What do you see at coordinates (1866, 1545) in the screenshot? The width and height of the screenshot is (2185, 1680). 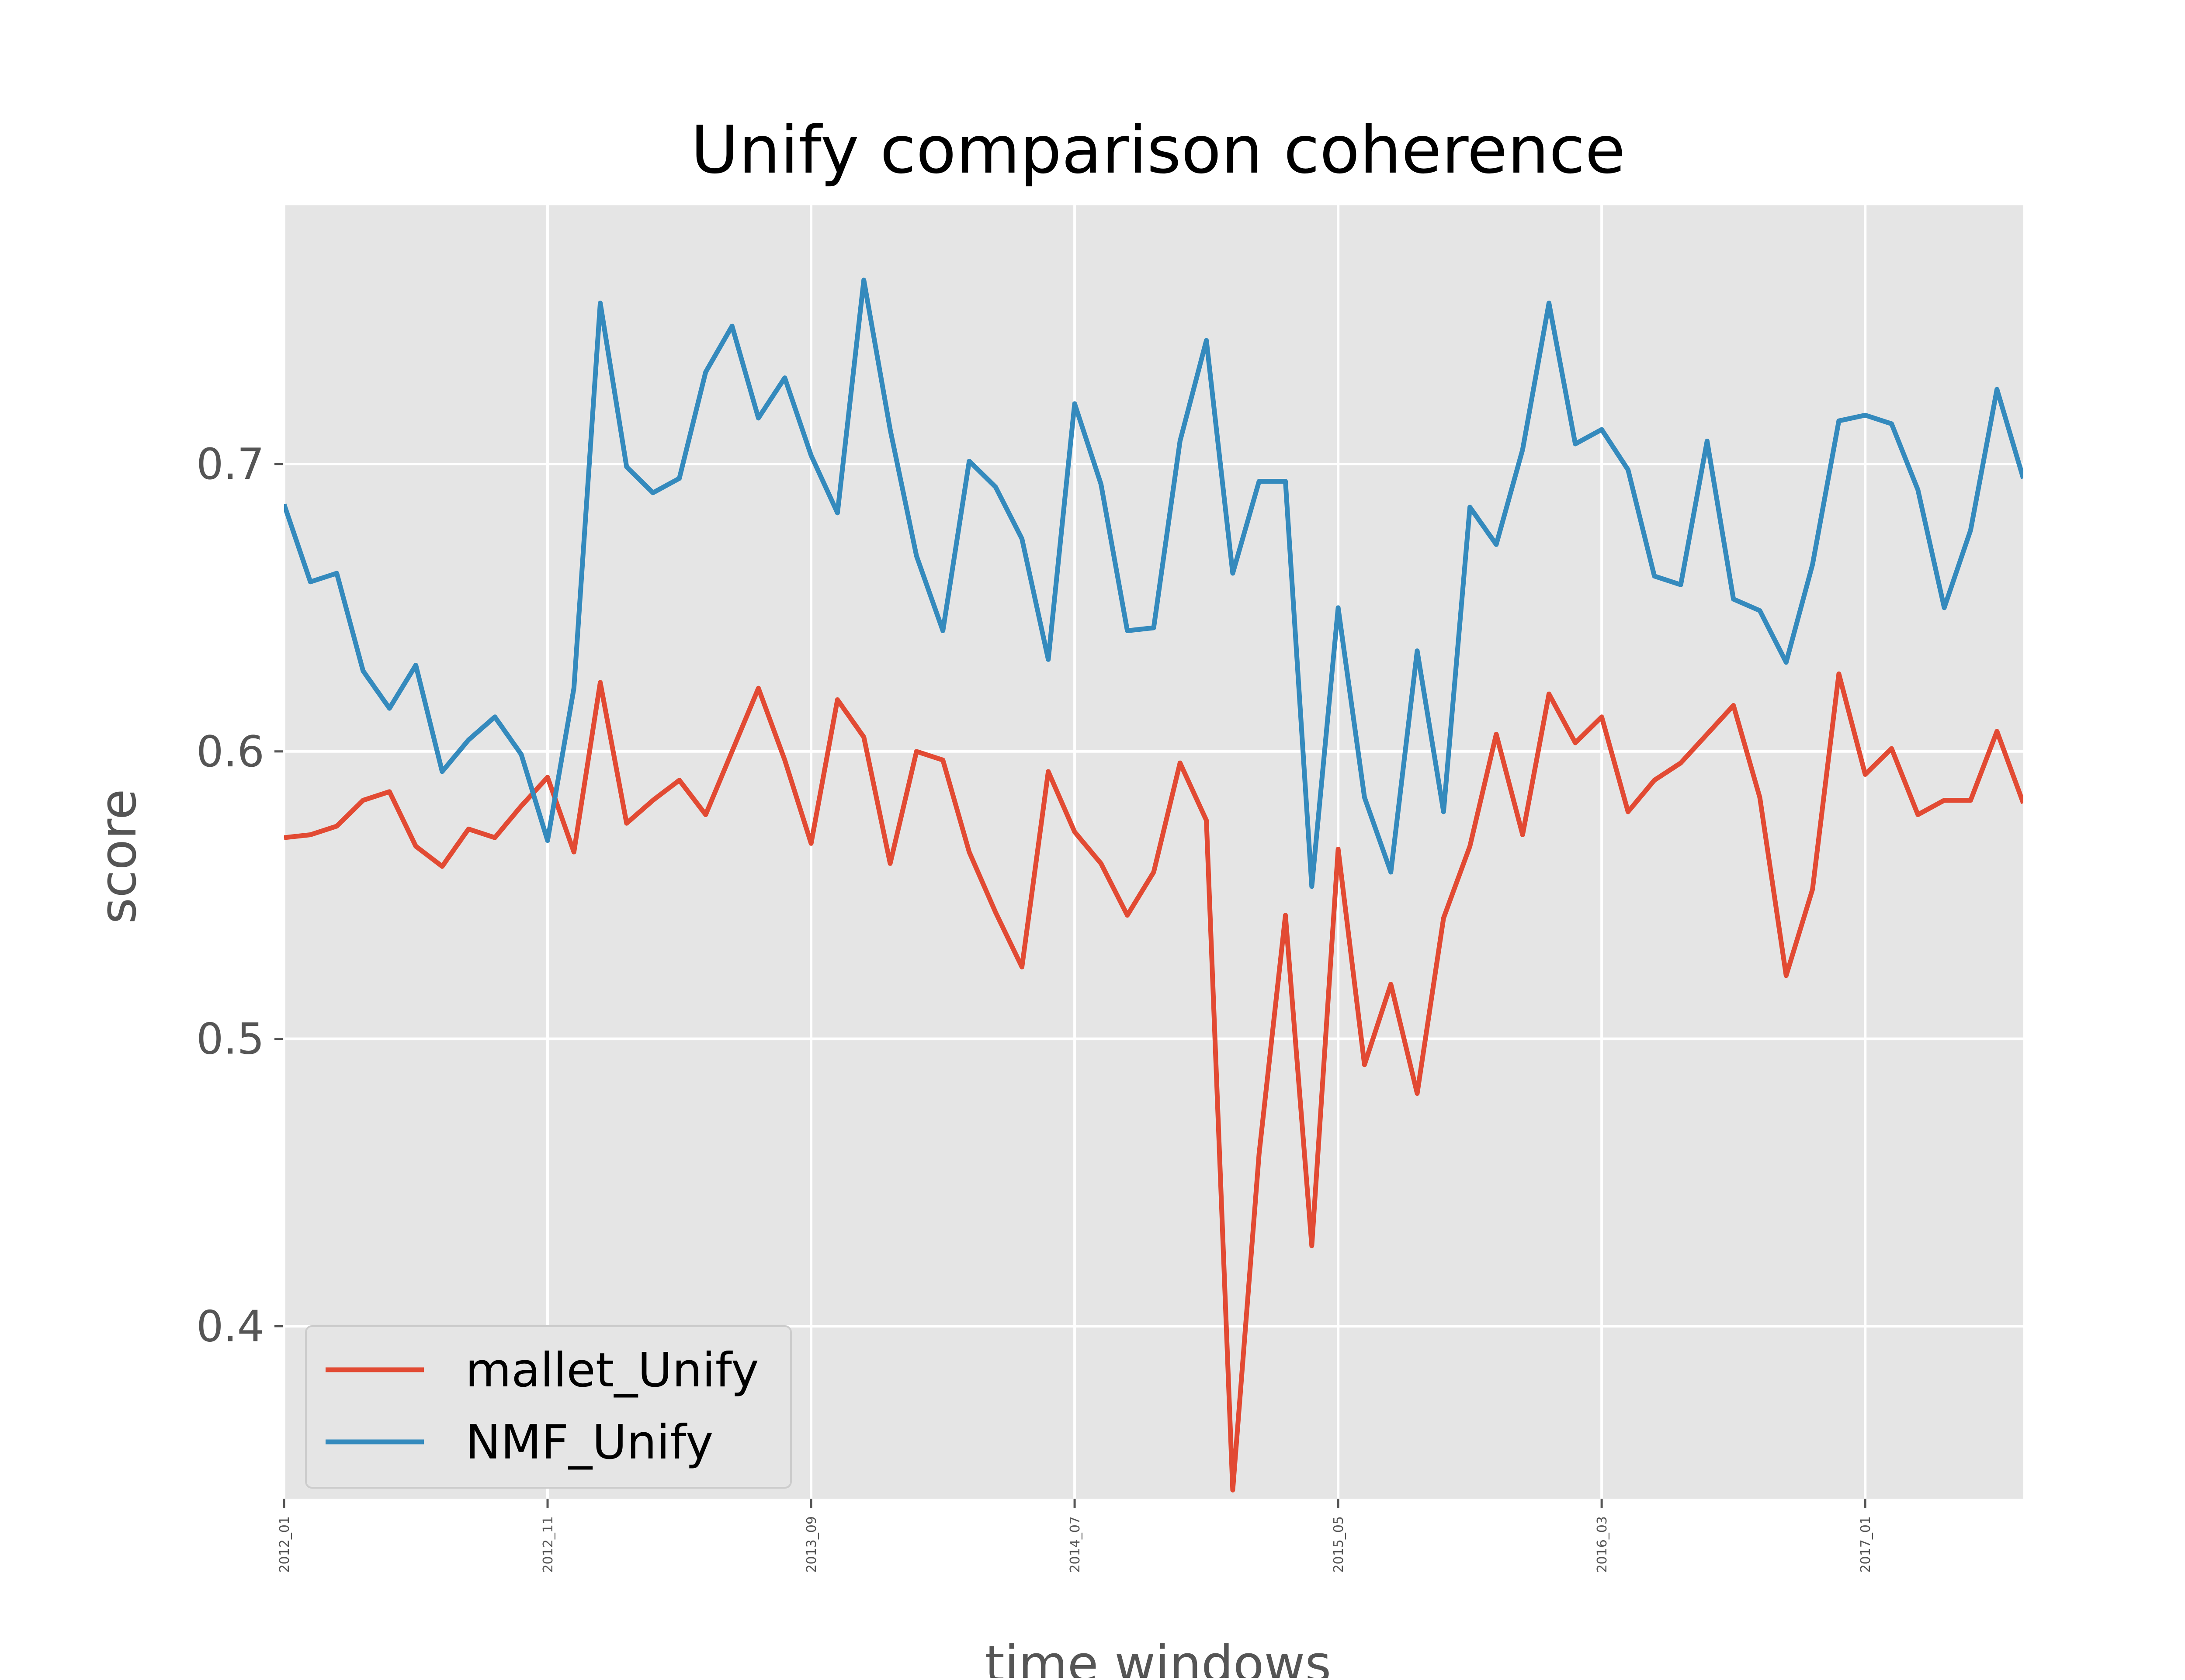 I see `x-tick-label: 2017_01` at bounding box center [1866, 1545].